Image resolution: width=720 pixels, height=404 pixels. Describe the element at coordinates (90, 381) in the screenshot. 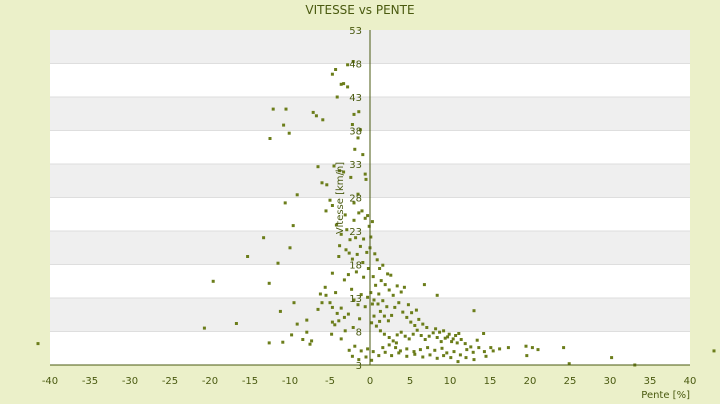

I see `x-tick-label: -35` at that location.